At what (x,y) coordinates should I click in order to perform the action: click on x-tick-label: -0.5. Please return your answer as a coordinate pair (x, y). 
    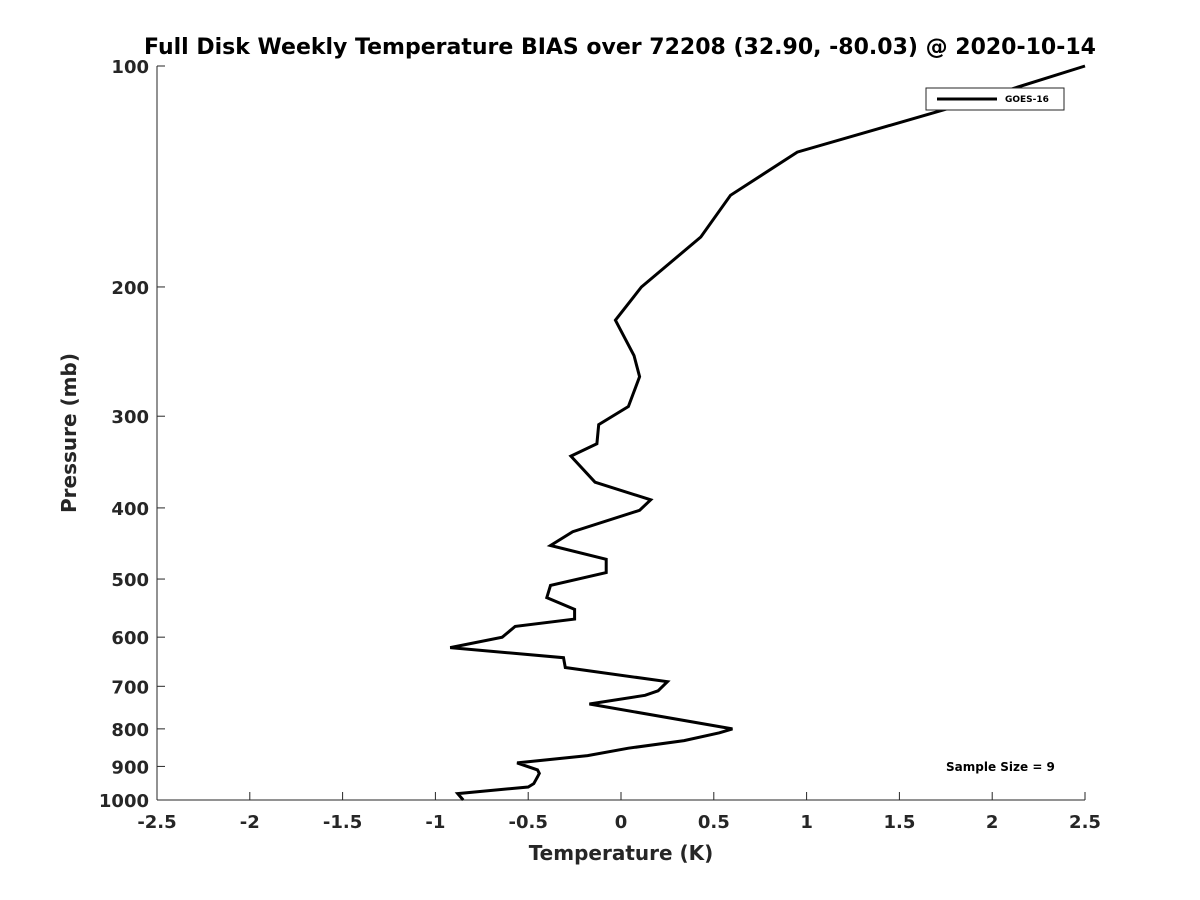
    Looking at the image, I should click on (528, 822).